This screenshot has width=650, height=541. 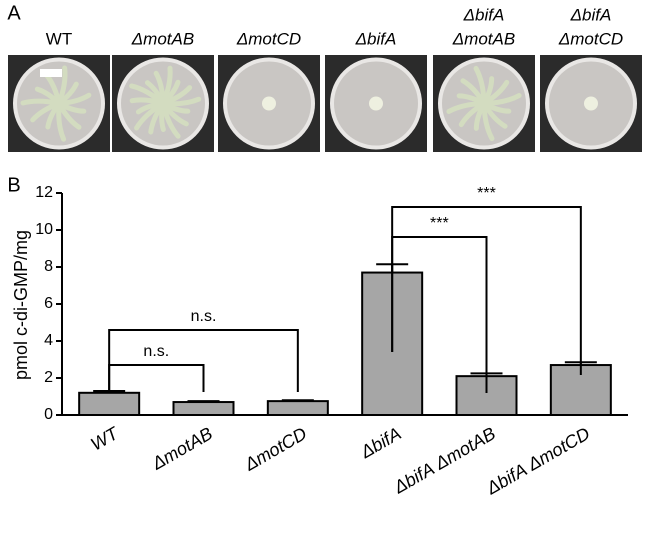 What do you see at coordinates (21, 305) in the screenshot?
I see `y-axis-label: pmol c-di-GMP/mg` at bounding box center [21, 305].